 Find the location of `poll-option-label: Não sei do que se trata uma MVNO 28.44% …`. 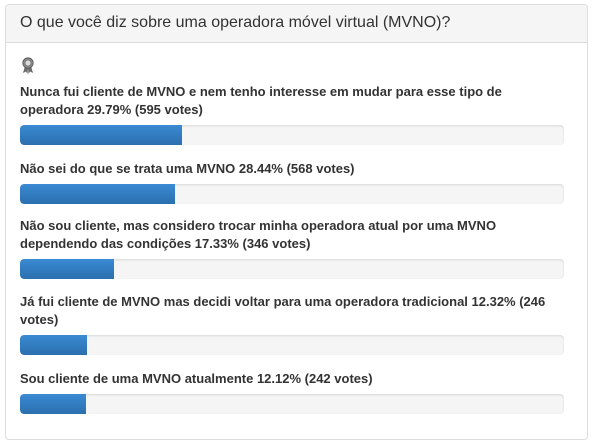

poll-option-label: Não sei do que se trata uma MVNO 28.44% … is located at coordinates (187, 168).